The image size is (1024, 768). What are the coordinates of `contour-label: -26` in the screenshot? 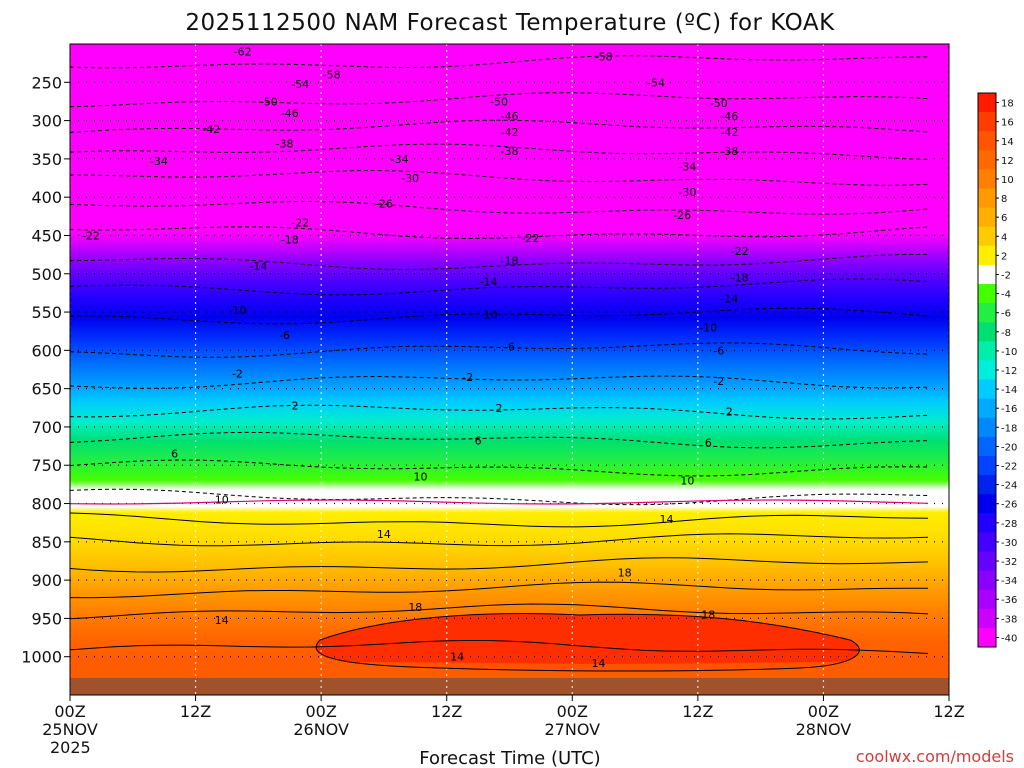 It's located at (682, 215).